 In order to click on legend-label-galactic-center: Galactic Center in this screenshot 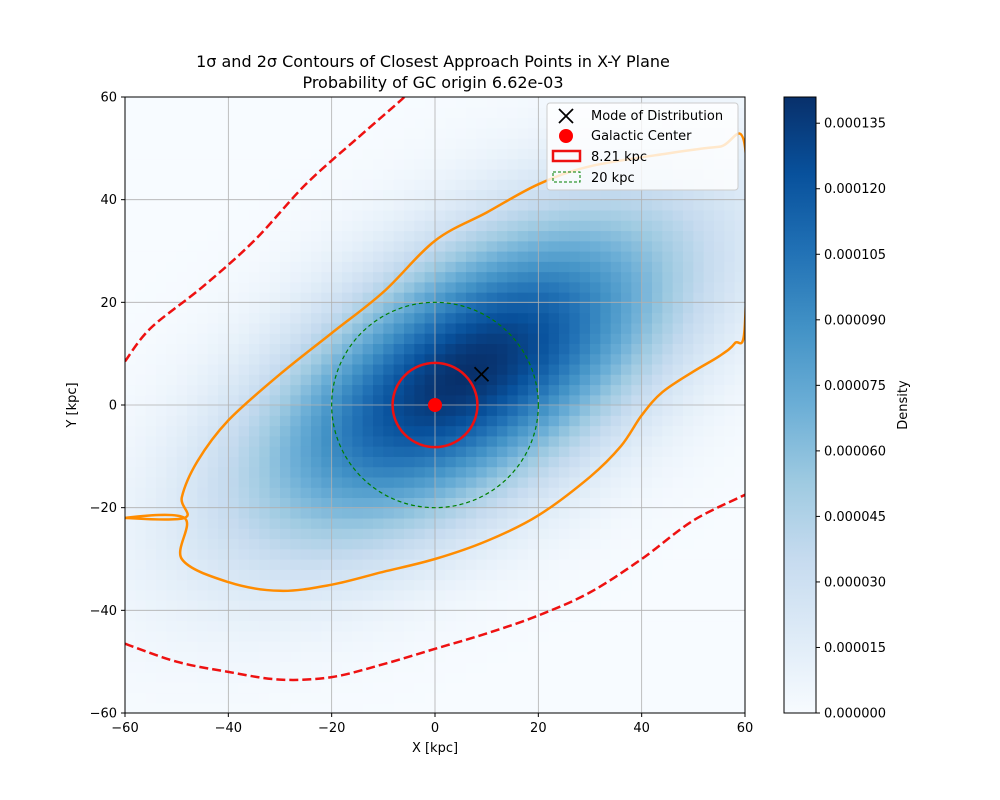, I will do `click(641, 136)`.